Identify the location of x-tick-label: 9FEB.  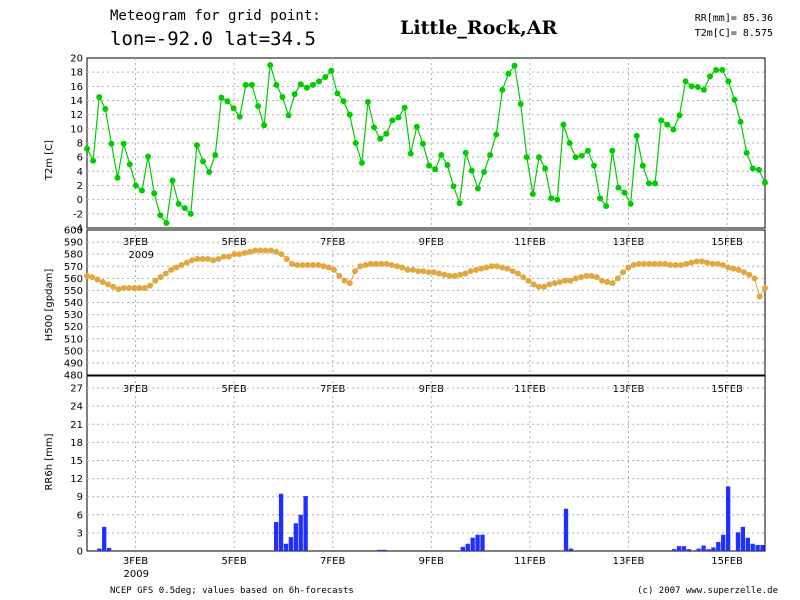
(431, 561).